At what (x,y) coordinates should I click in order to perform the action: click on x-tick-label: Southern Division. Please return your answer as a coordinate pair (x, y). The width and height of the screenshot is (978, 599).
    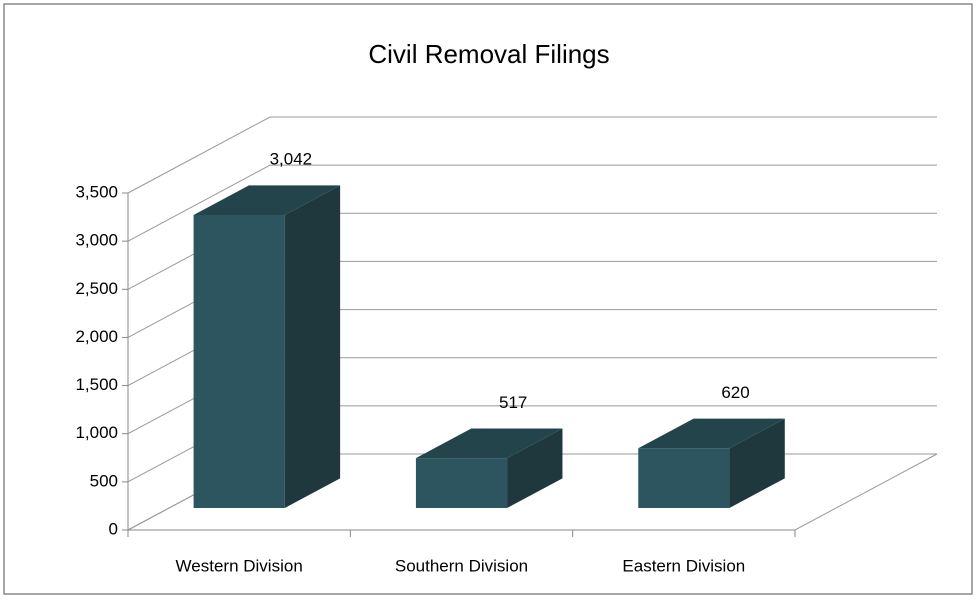
    Looking at the image, I should click on (461, 565).